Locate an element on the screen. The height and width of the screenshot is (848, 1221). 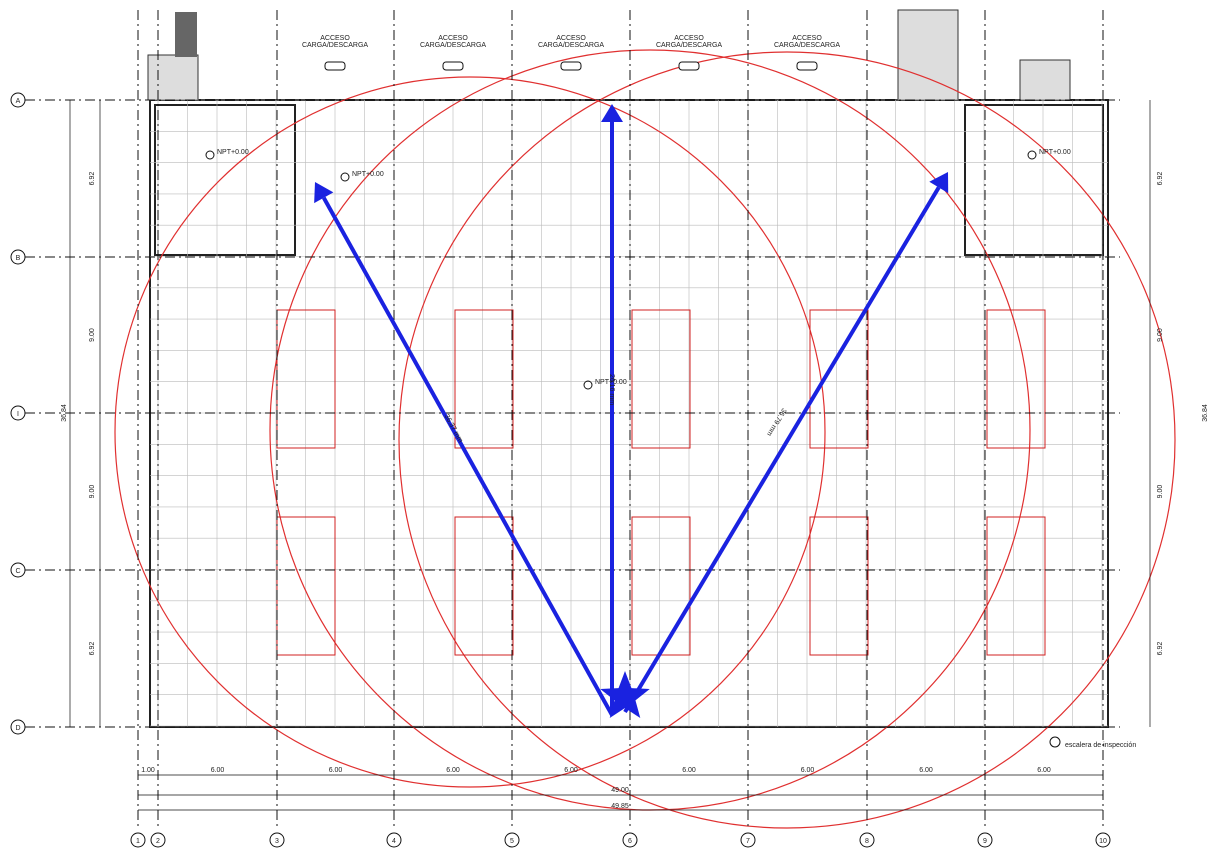
grid-col-label: 2 is located at coordinates (158, 841).